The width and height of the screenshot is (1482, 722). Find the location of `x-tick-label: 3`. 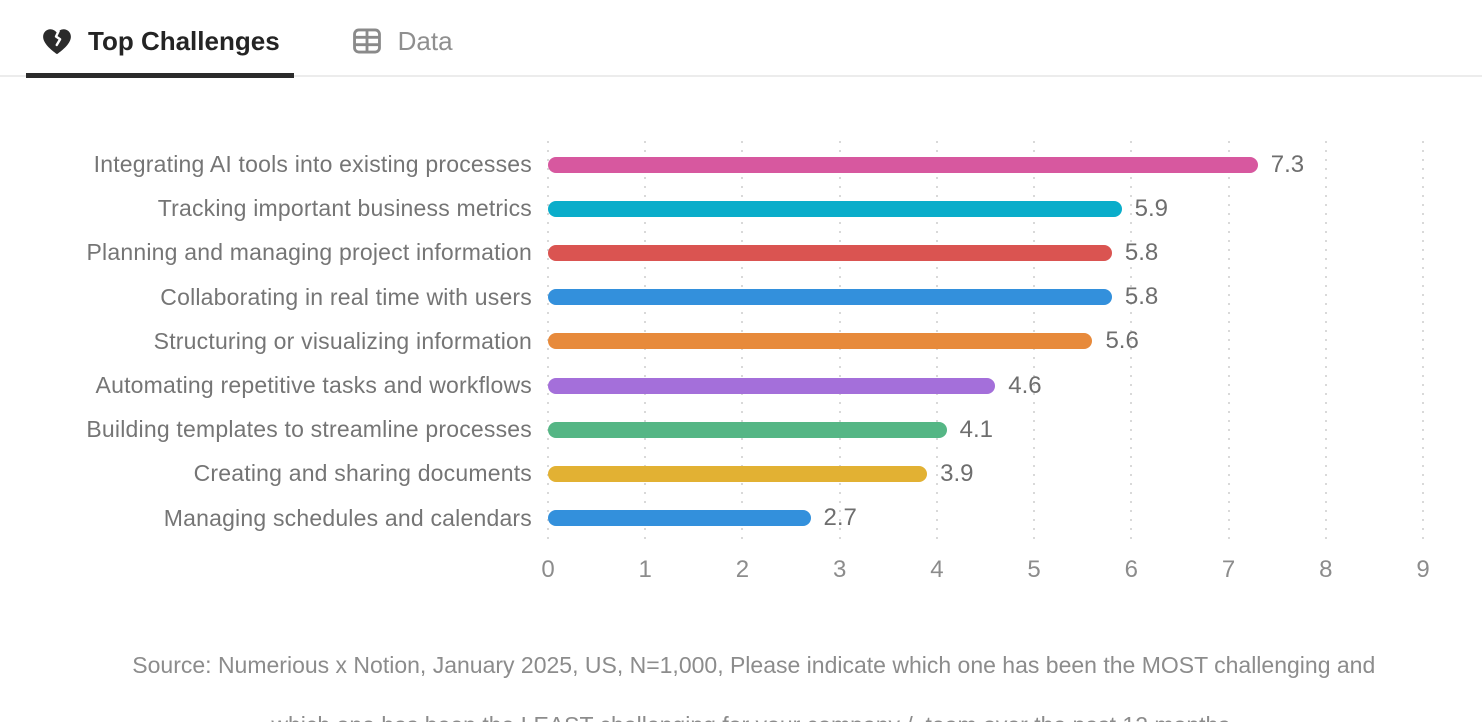

x-tick-label: 3 is located at coordinates (839, 570).